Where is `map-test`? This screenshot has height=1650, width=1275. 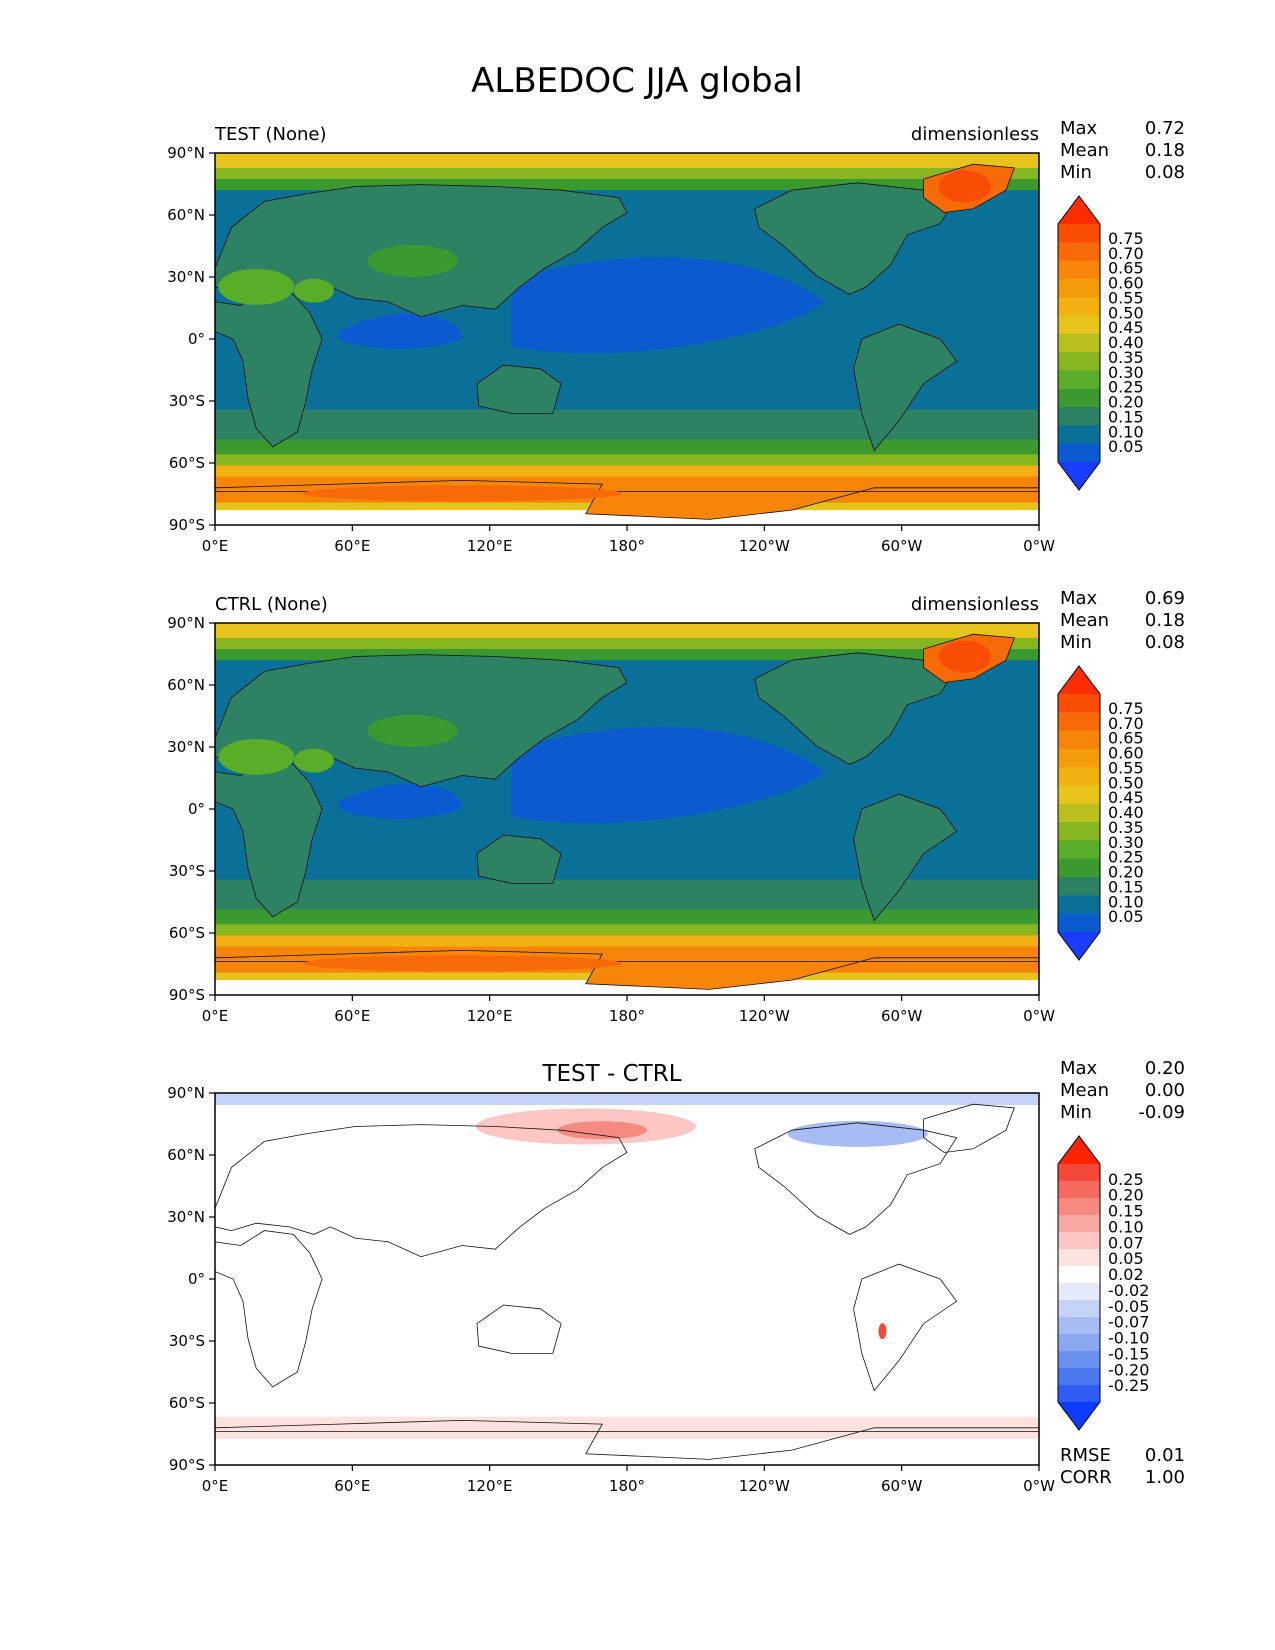
map-test is located at coordinates (627, 339).